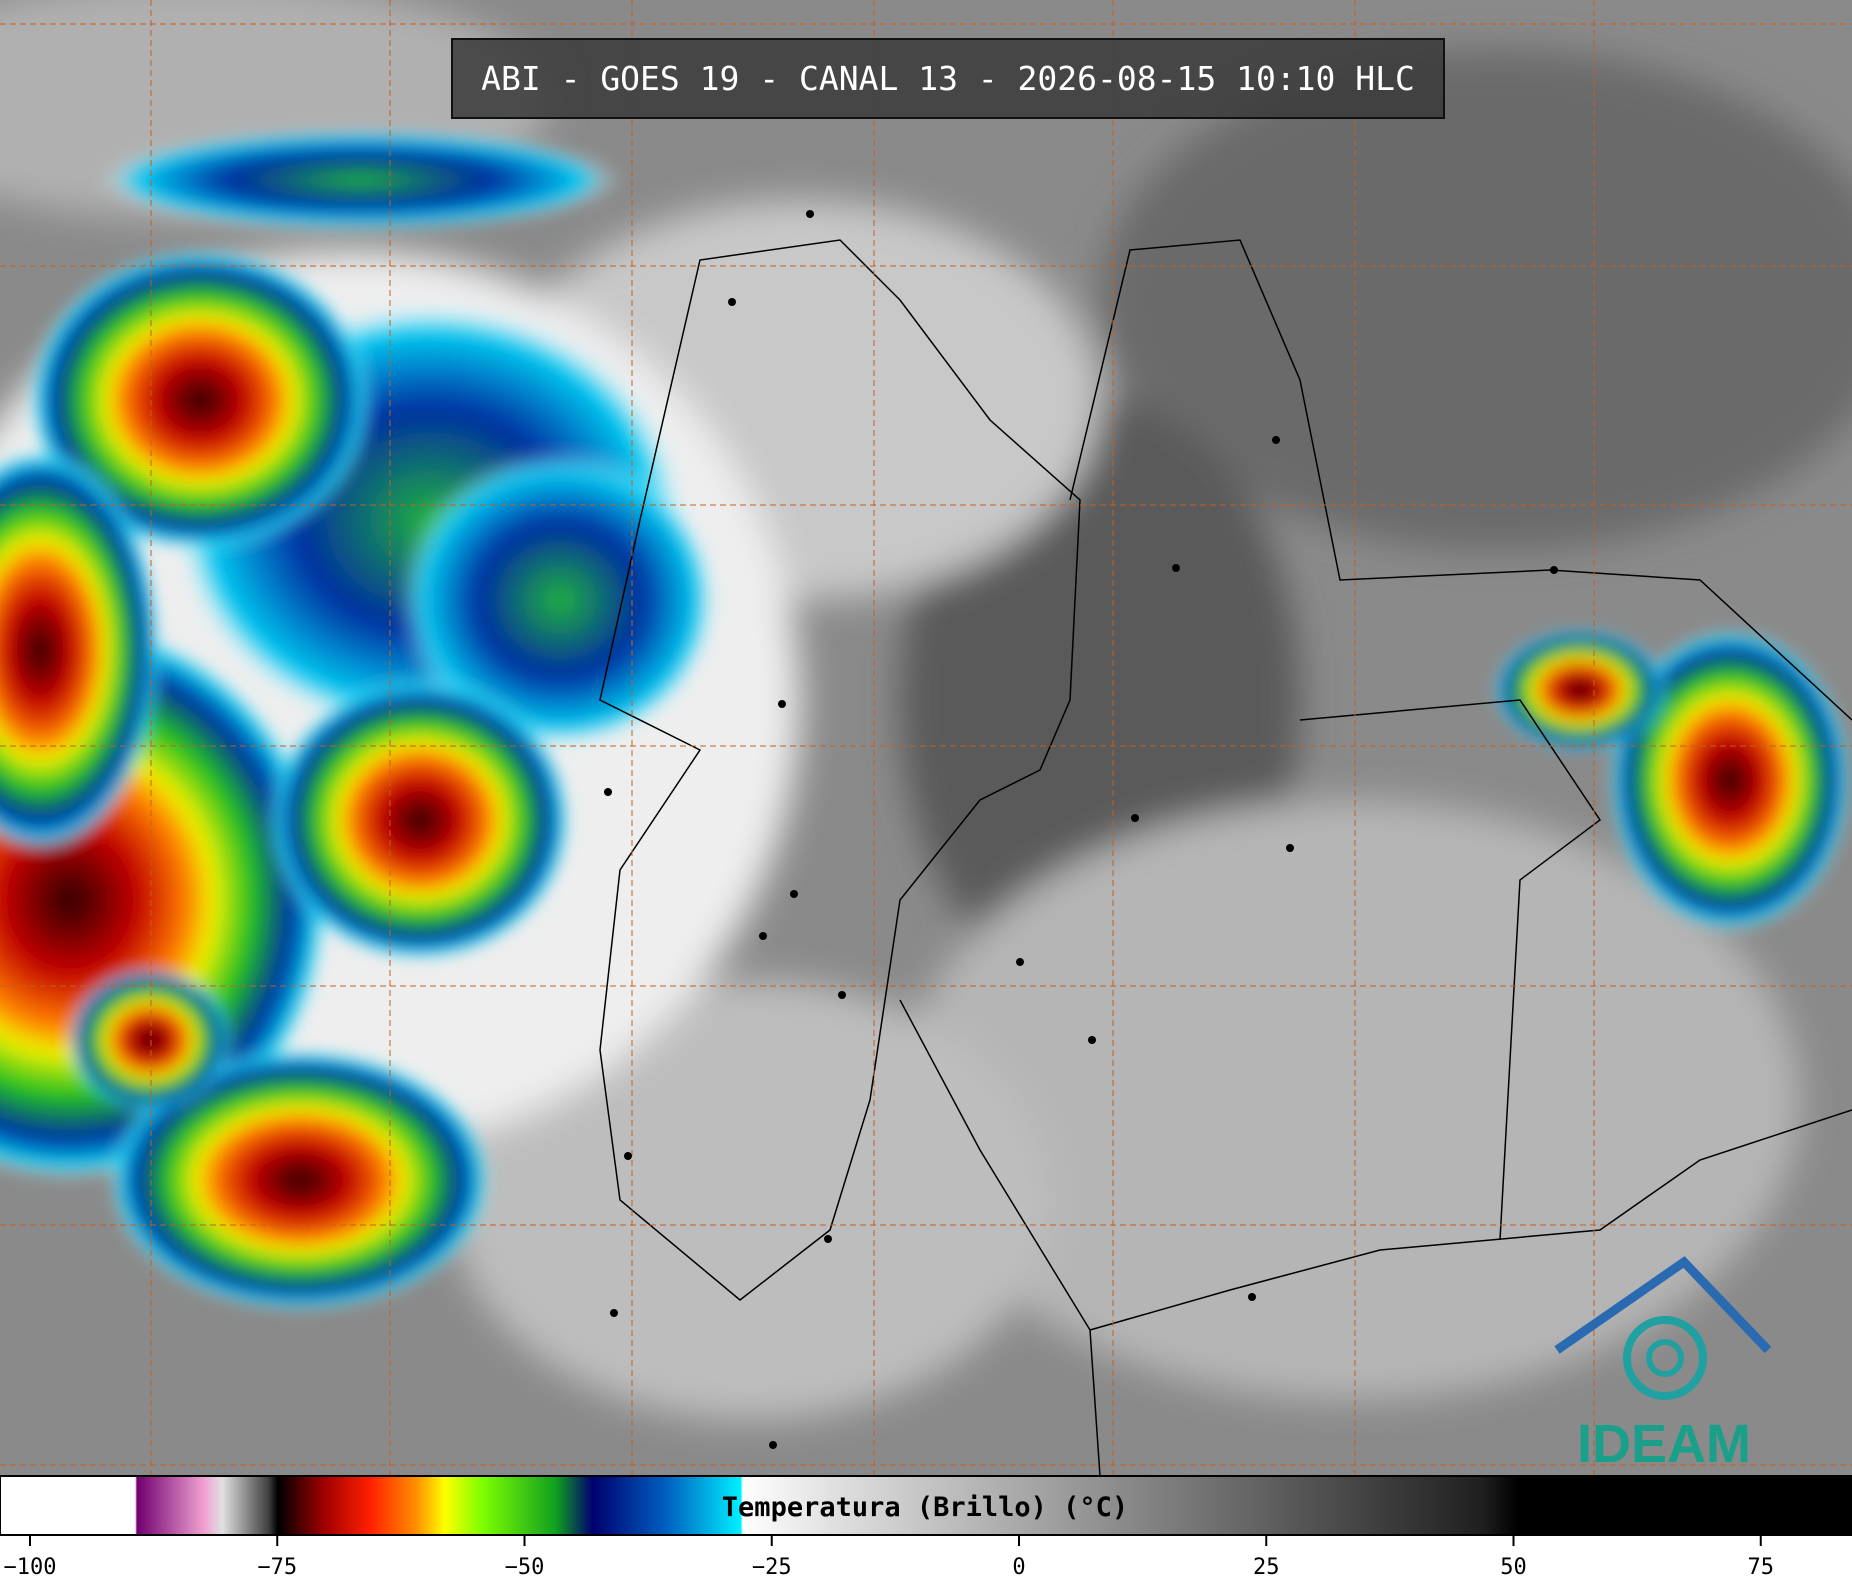 Image resolution: width=1852 pixels, height=1577 pixels. Describe the element at coordinates (772, 1566) in the screenshot. I see `colorbar-tick-label: −25` at that location.